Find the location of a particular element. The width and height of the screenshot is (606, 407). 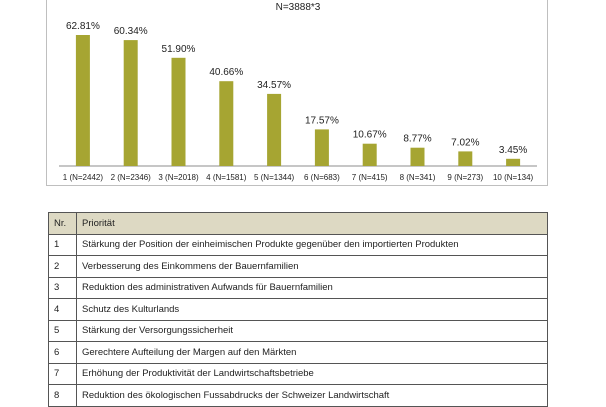

x-tick-label-9: 9 (N=273) is located at coordinates (465, 177).